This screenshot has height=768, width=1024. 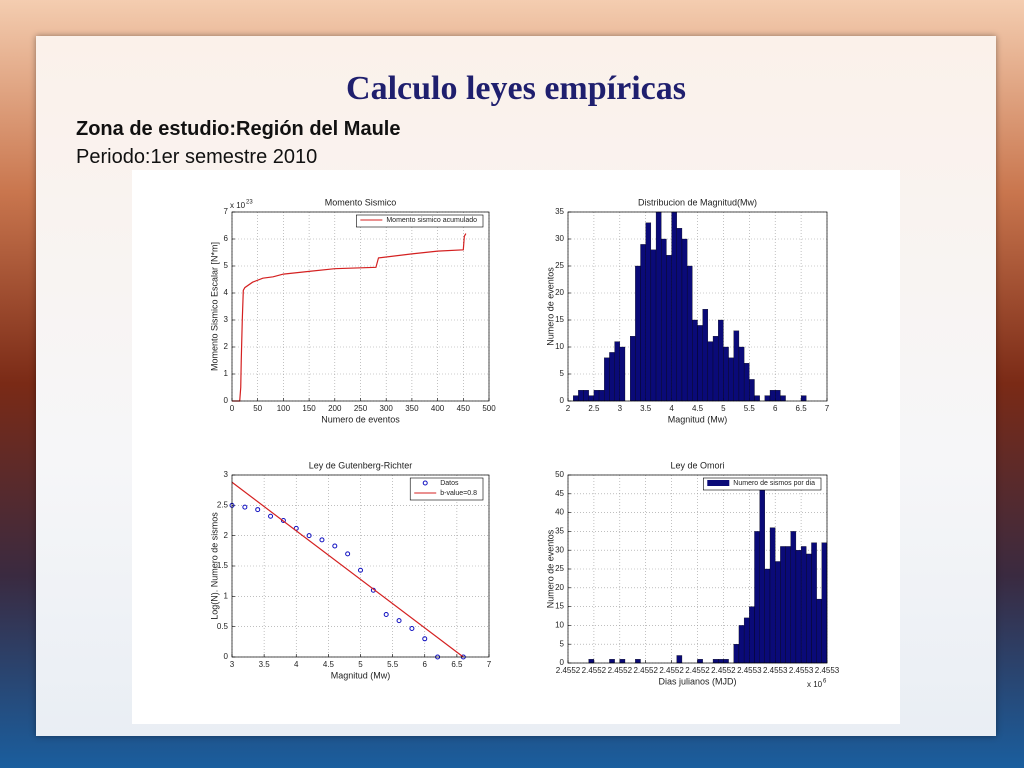 I want to click on legend-swatch, so click(x=718, y=483).